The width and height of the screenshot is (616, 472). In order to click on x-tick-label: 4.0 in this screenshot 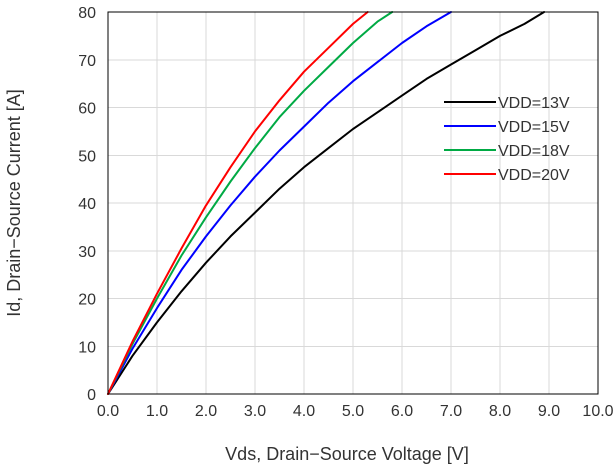, I will do `click(304, 411)`.